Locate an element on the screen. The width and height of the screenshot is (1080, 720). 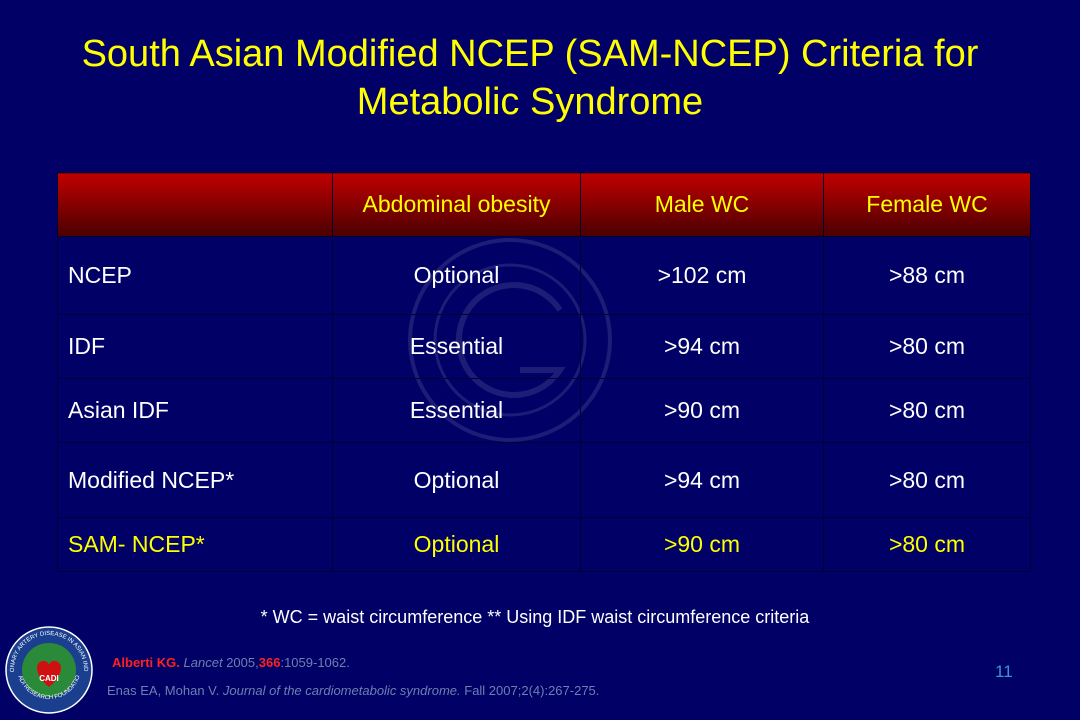
table-cell: Modified NCEP* is located at coordinates (195, 480).